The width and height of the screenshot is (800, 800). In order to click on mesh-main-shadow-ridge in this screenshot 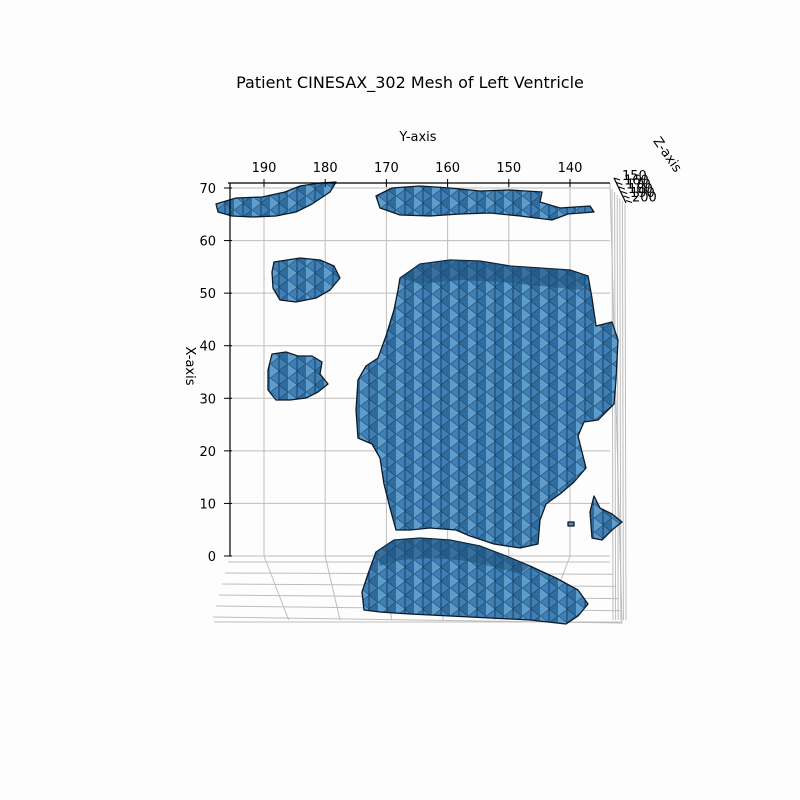, I will do `click(494, 275)`.